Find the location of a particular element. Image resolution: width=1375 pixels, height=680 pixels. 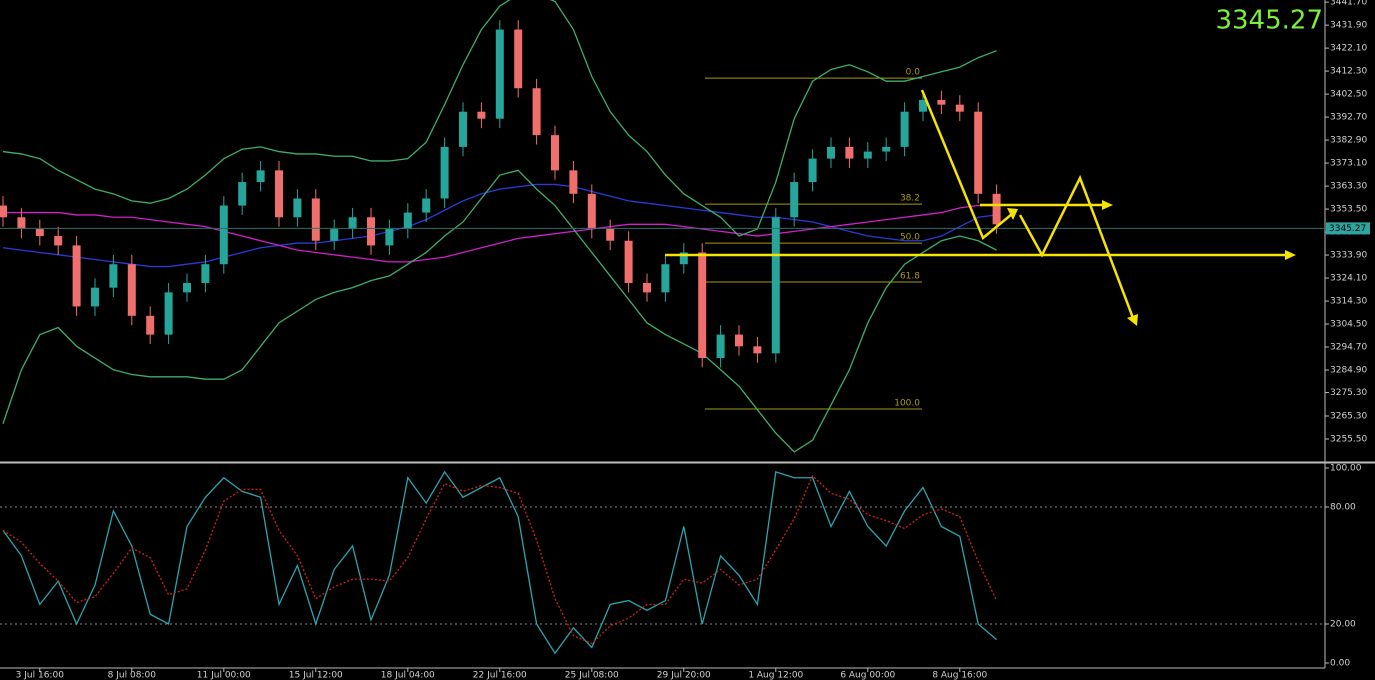

x-tick-label: 8 Jul 08:00 is located at coordinates (132, 675).